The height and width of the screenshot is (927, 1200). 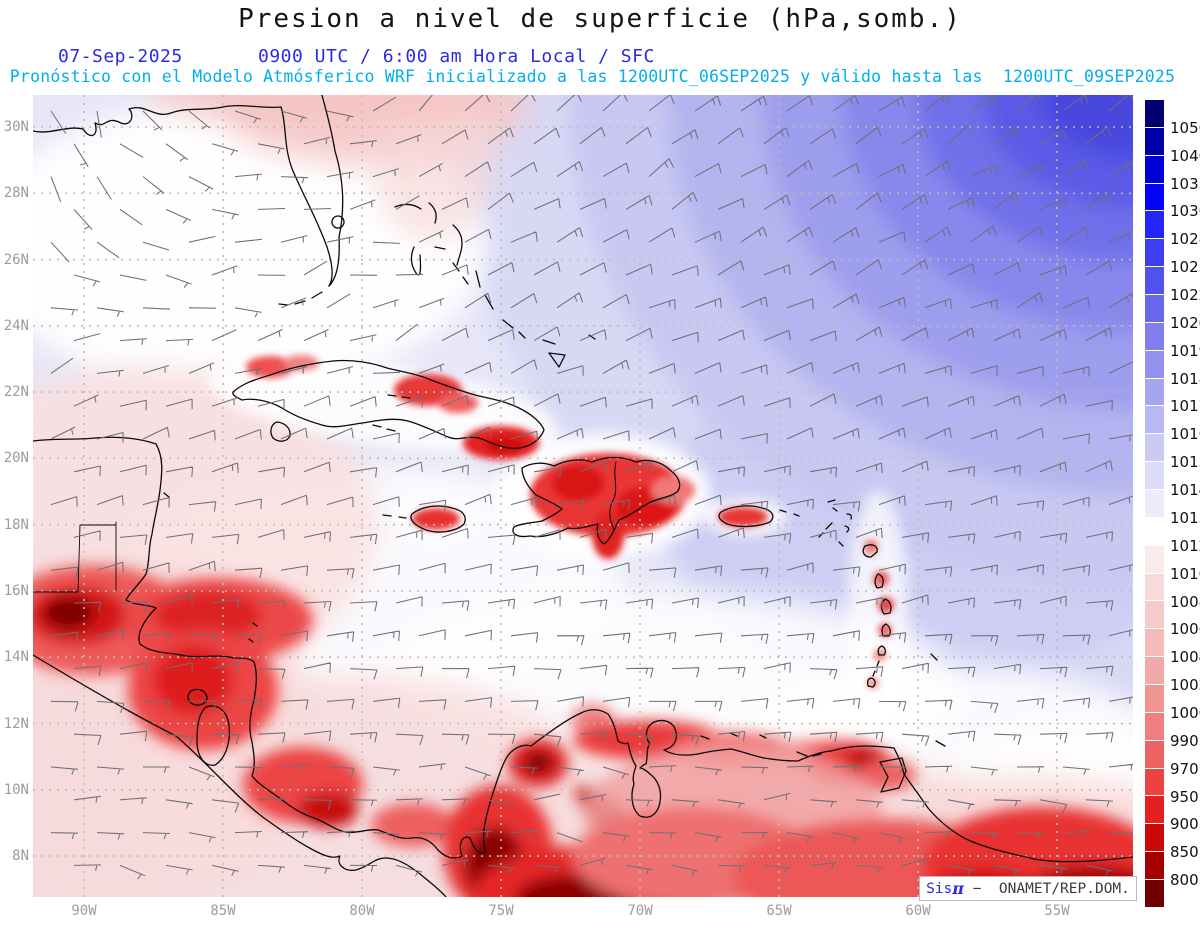 I want to click on colorbar-label: 1017, so click(x=1185, y=406).